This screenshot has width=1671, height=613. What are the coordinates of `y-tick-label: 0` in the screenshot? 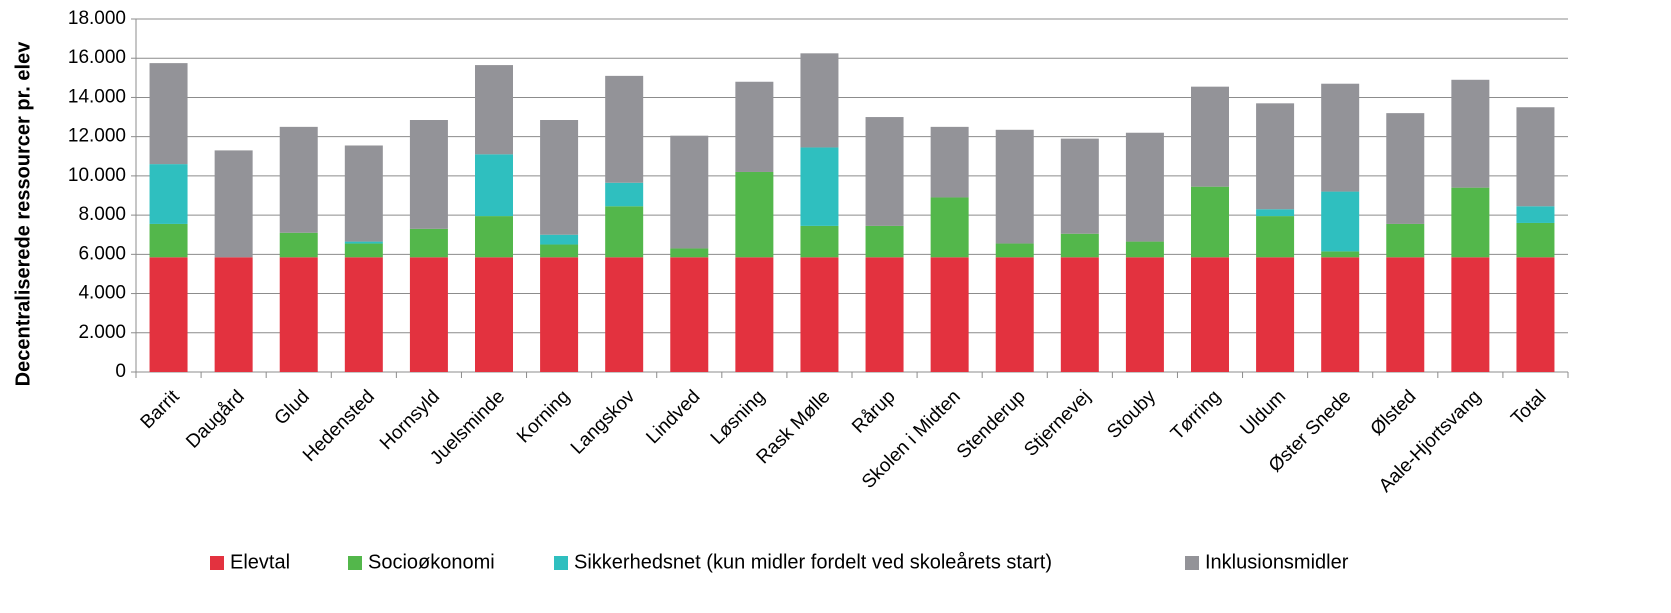 It's located at (120, 371).